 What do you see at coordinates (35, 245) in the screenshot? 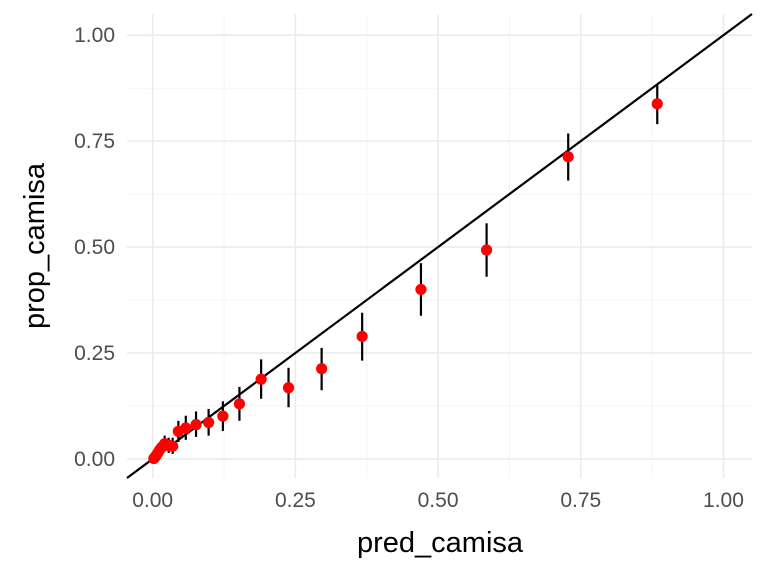
I see `y-axis-title: prop_camisa` at bounding box center [35, 245].